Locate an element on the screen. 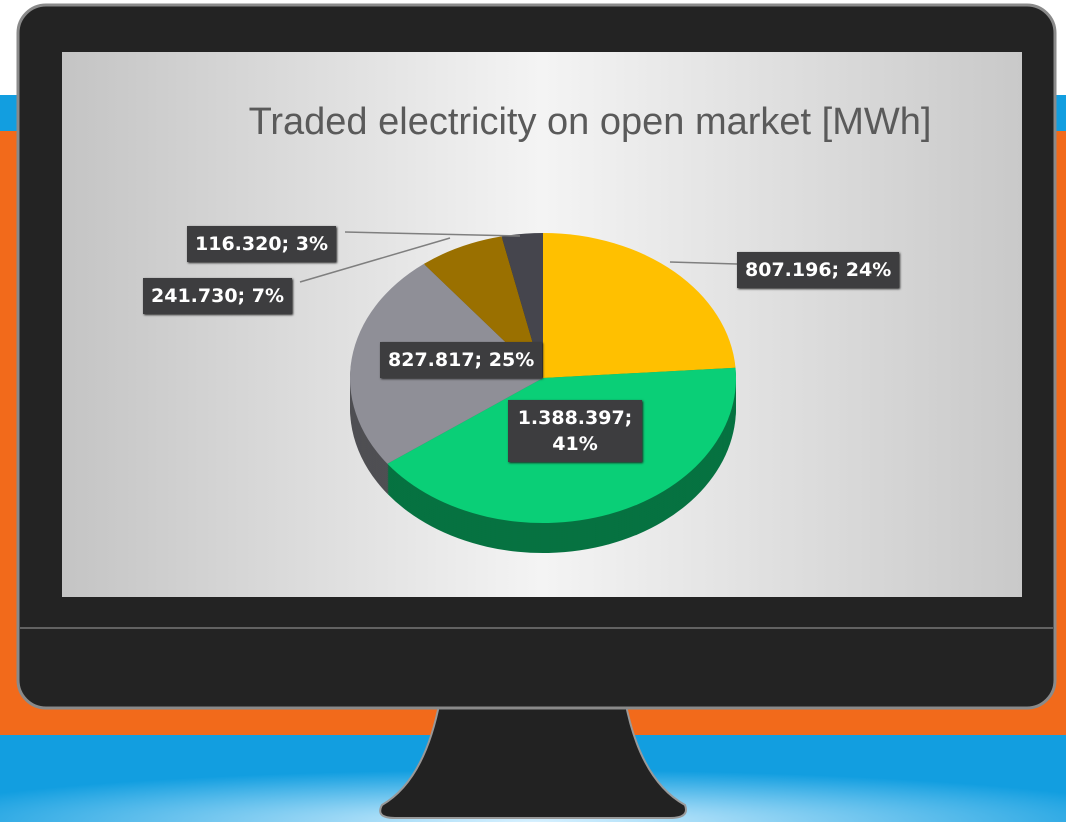  data-label: 241.730; 7% is located at coordinates (218, 296).